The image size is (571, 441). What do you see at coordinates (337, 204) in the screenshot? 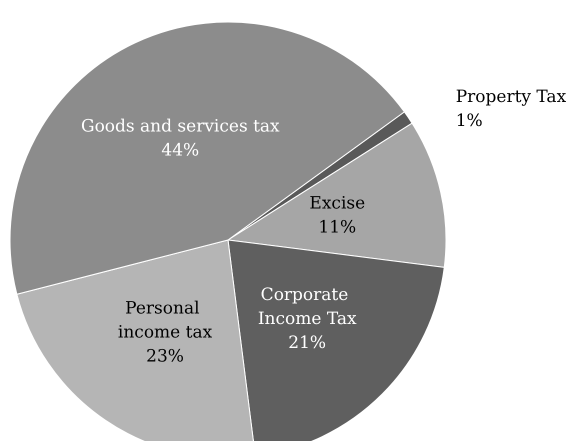
I see `slice-label: Excise` at bounding box center [337, 204].